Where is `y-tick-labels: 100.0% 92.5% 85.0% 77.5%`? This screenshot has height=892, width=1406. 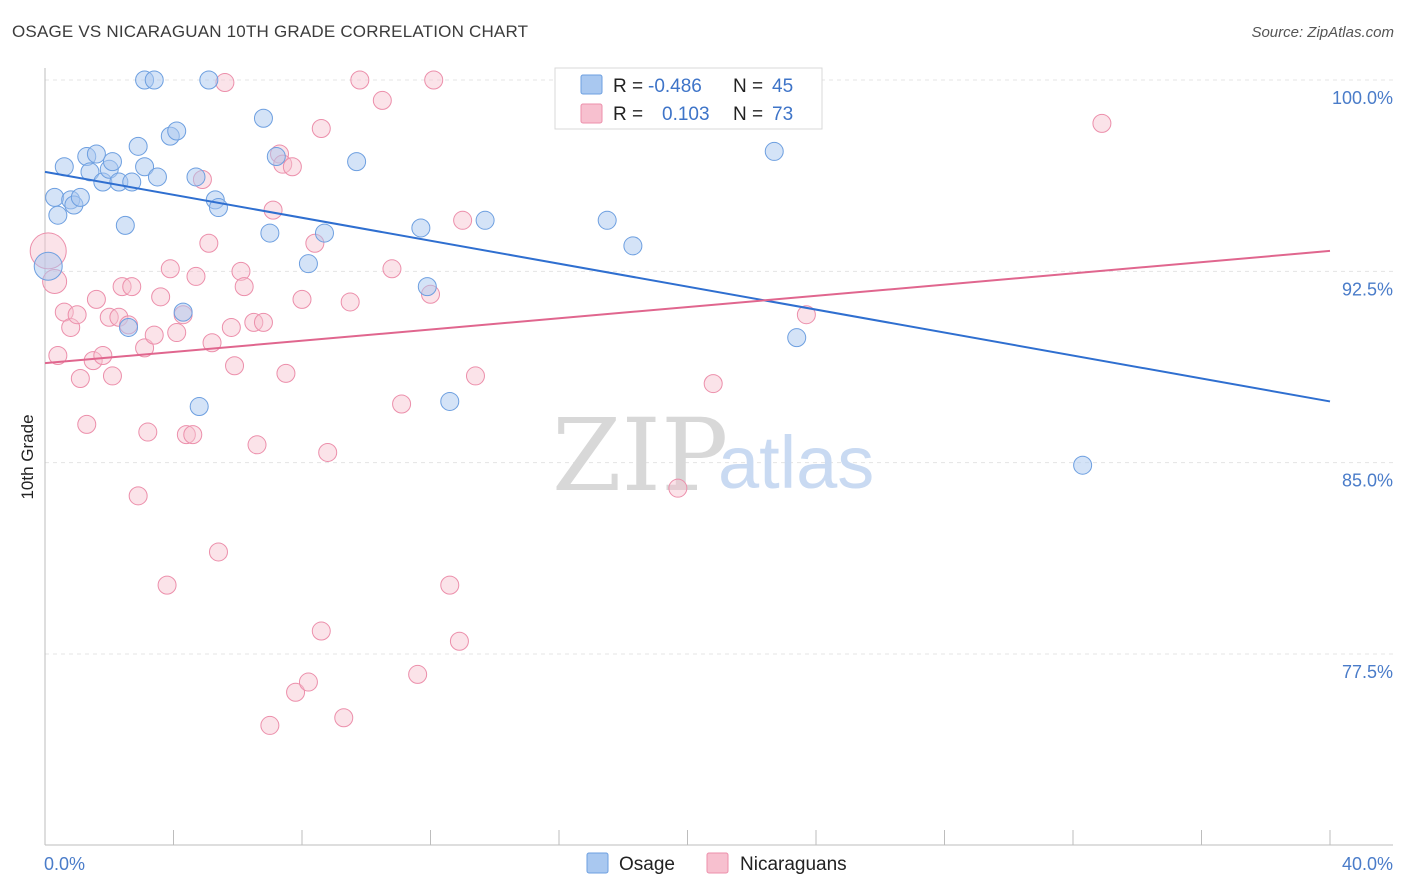 y-tick-labels: 100.0% 92.5% 85.0% 77.5% is located at coordinates (1362, 385).